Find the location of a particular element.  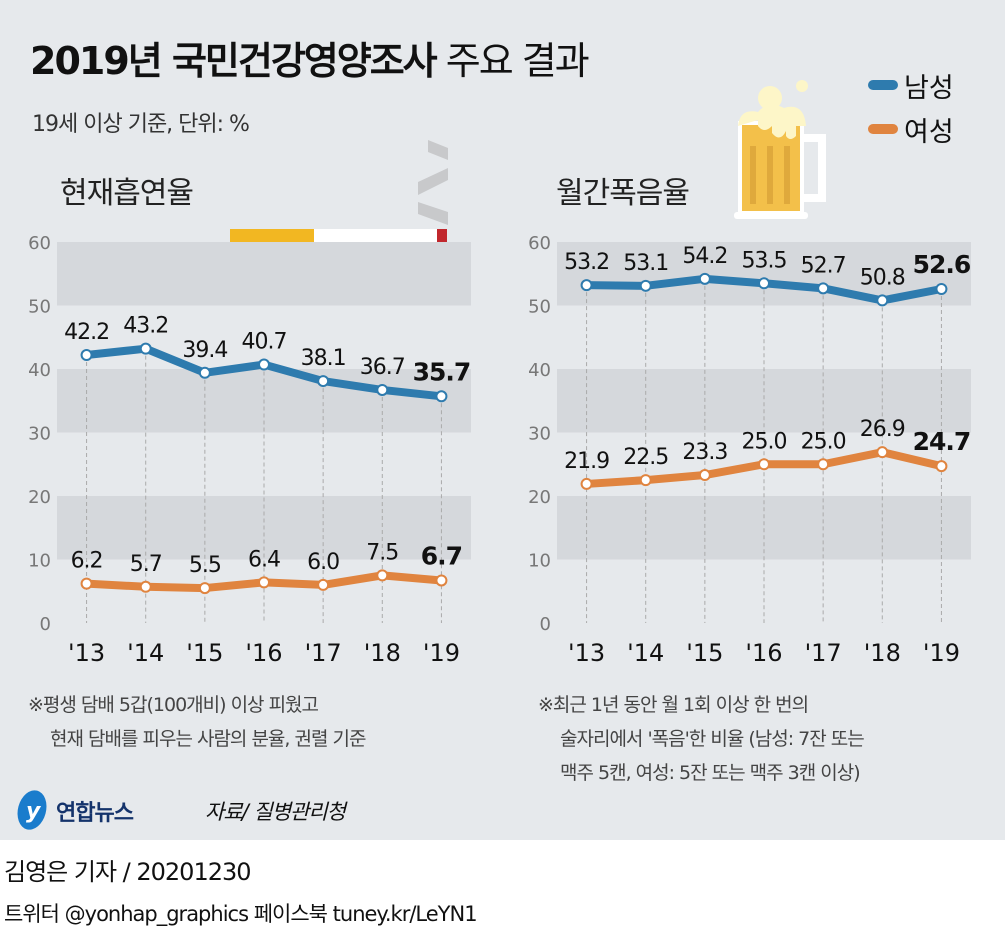

data-label: 53.2 is located at coordinates (586, 262).